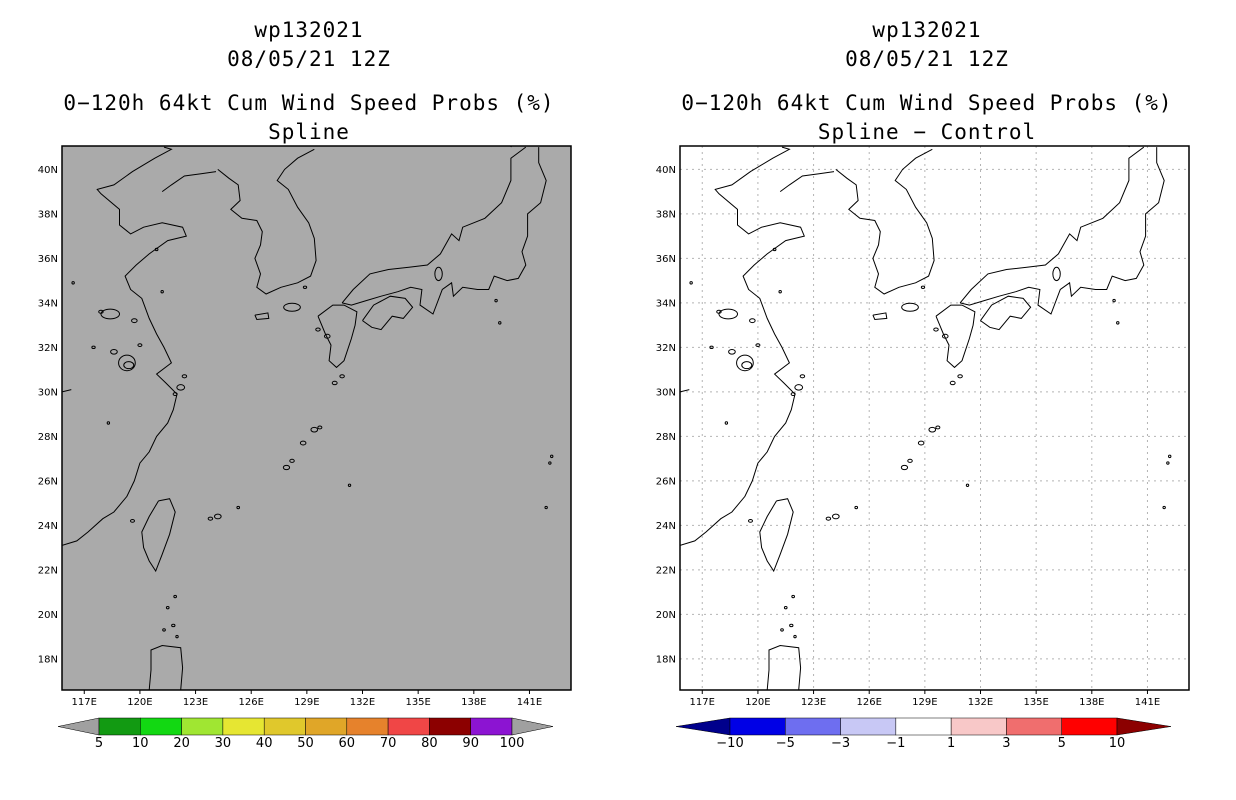  I want to click on coastline-korea, so click(885, 221).